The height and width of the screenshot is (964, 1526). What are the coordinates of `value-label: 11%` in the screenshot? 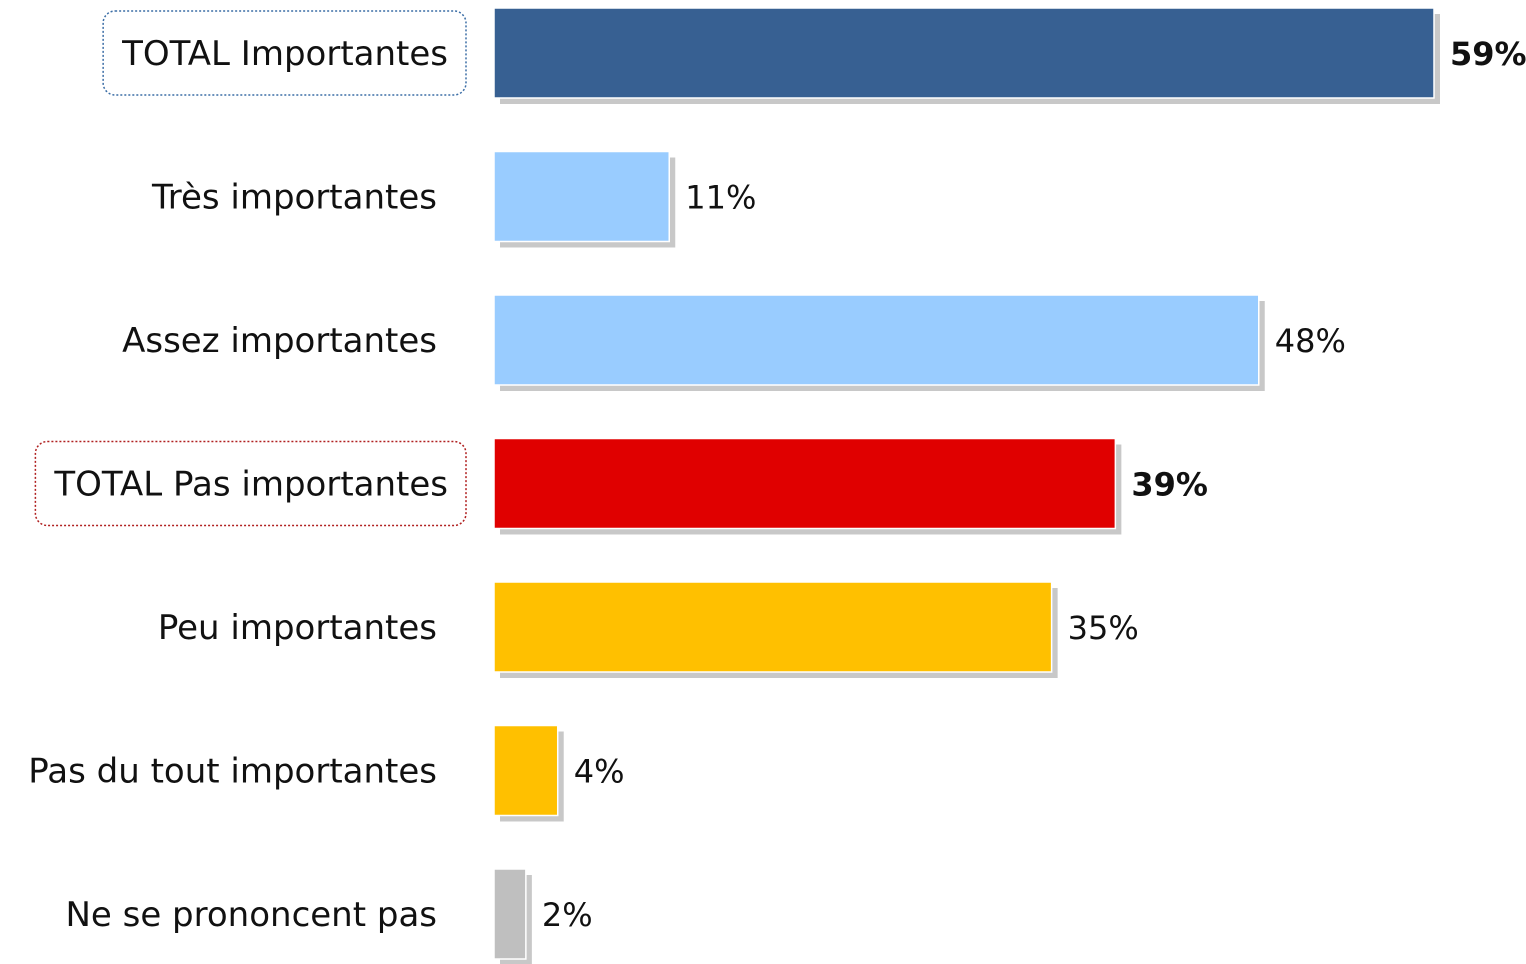 It's located at (720, 198).